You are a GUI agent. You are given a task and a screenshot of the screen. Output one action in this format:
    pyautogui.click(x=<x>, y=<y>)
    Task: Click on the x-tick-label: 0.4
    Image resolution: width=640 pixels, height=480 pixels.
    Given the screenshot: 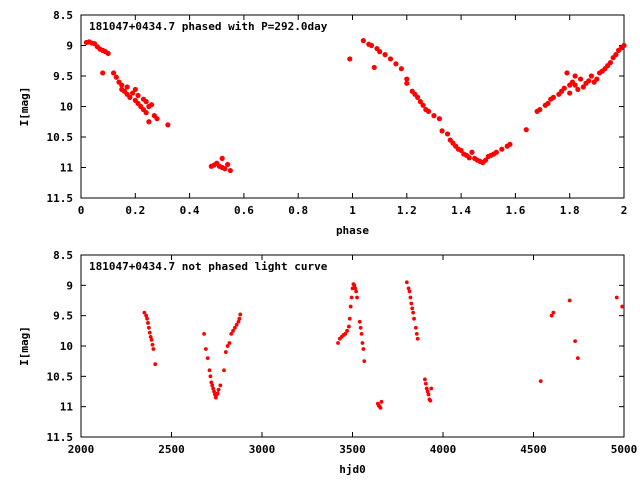 What is the action you would take?
    pyautogui.click(x=190, y=210)
    